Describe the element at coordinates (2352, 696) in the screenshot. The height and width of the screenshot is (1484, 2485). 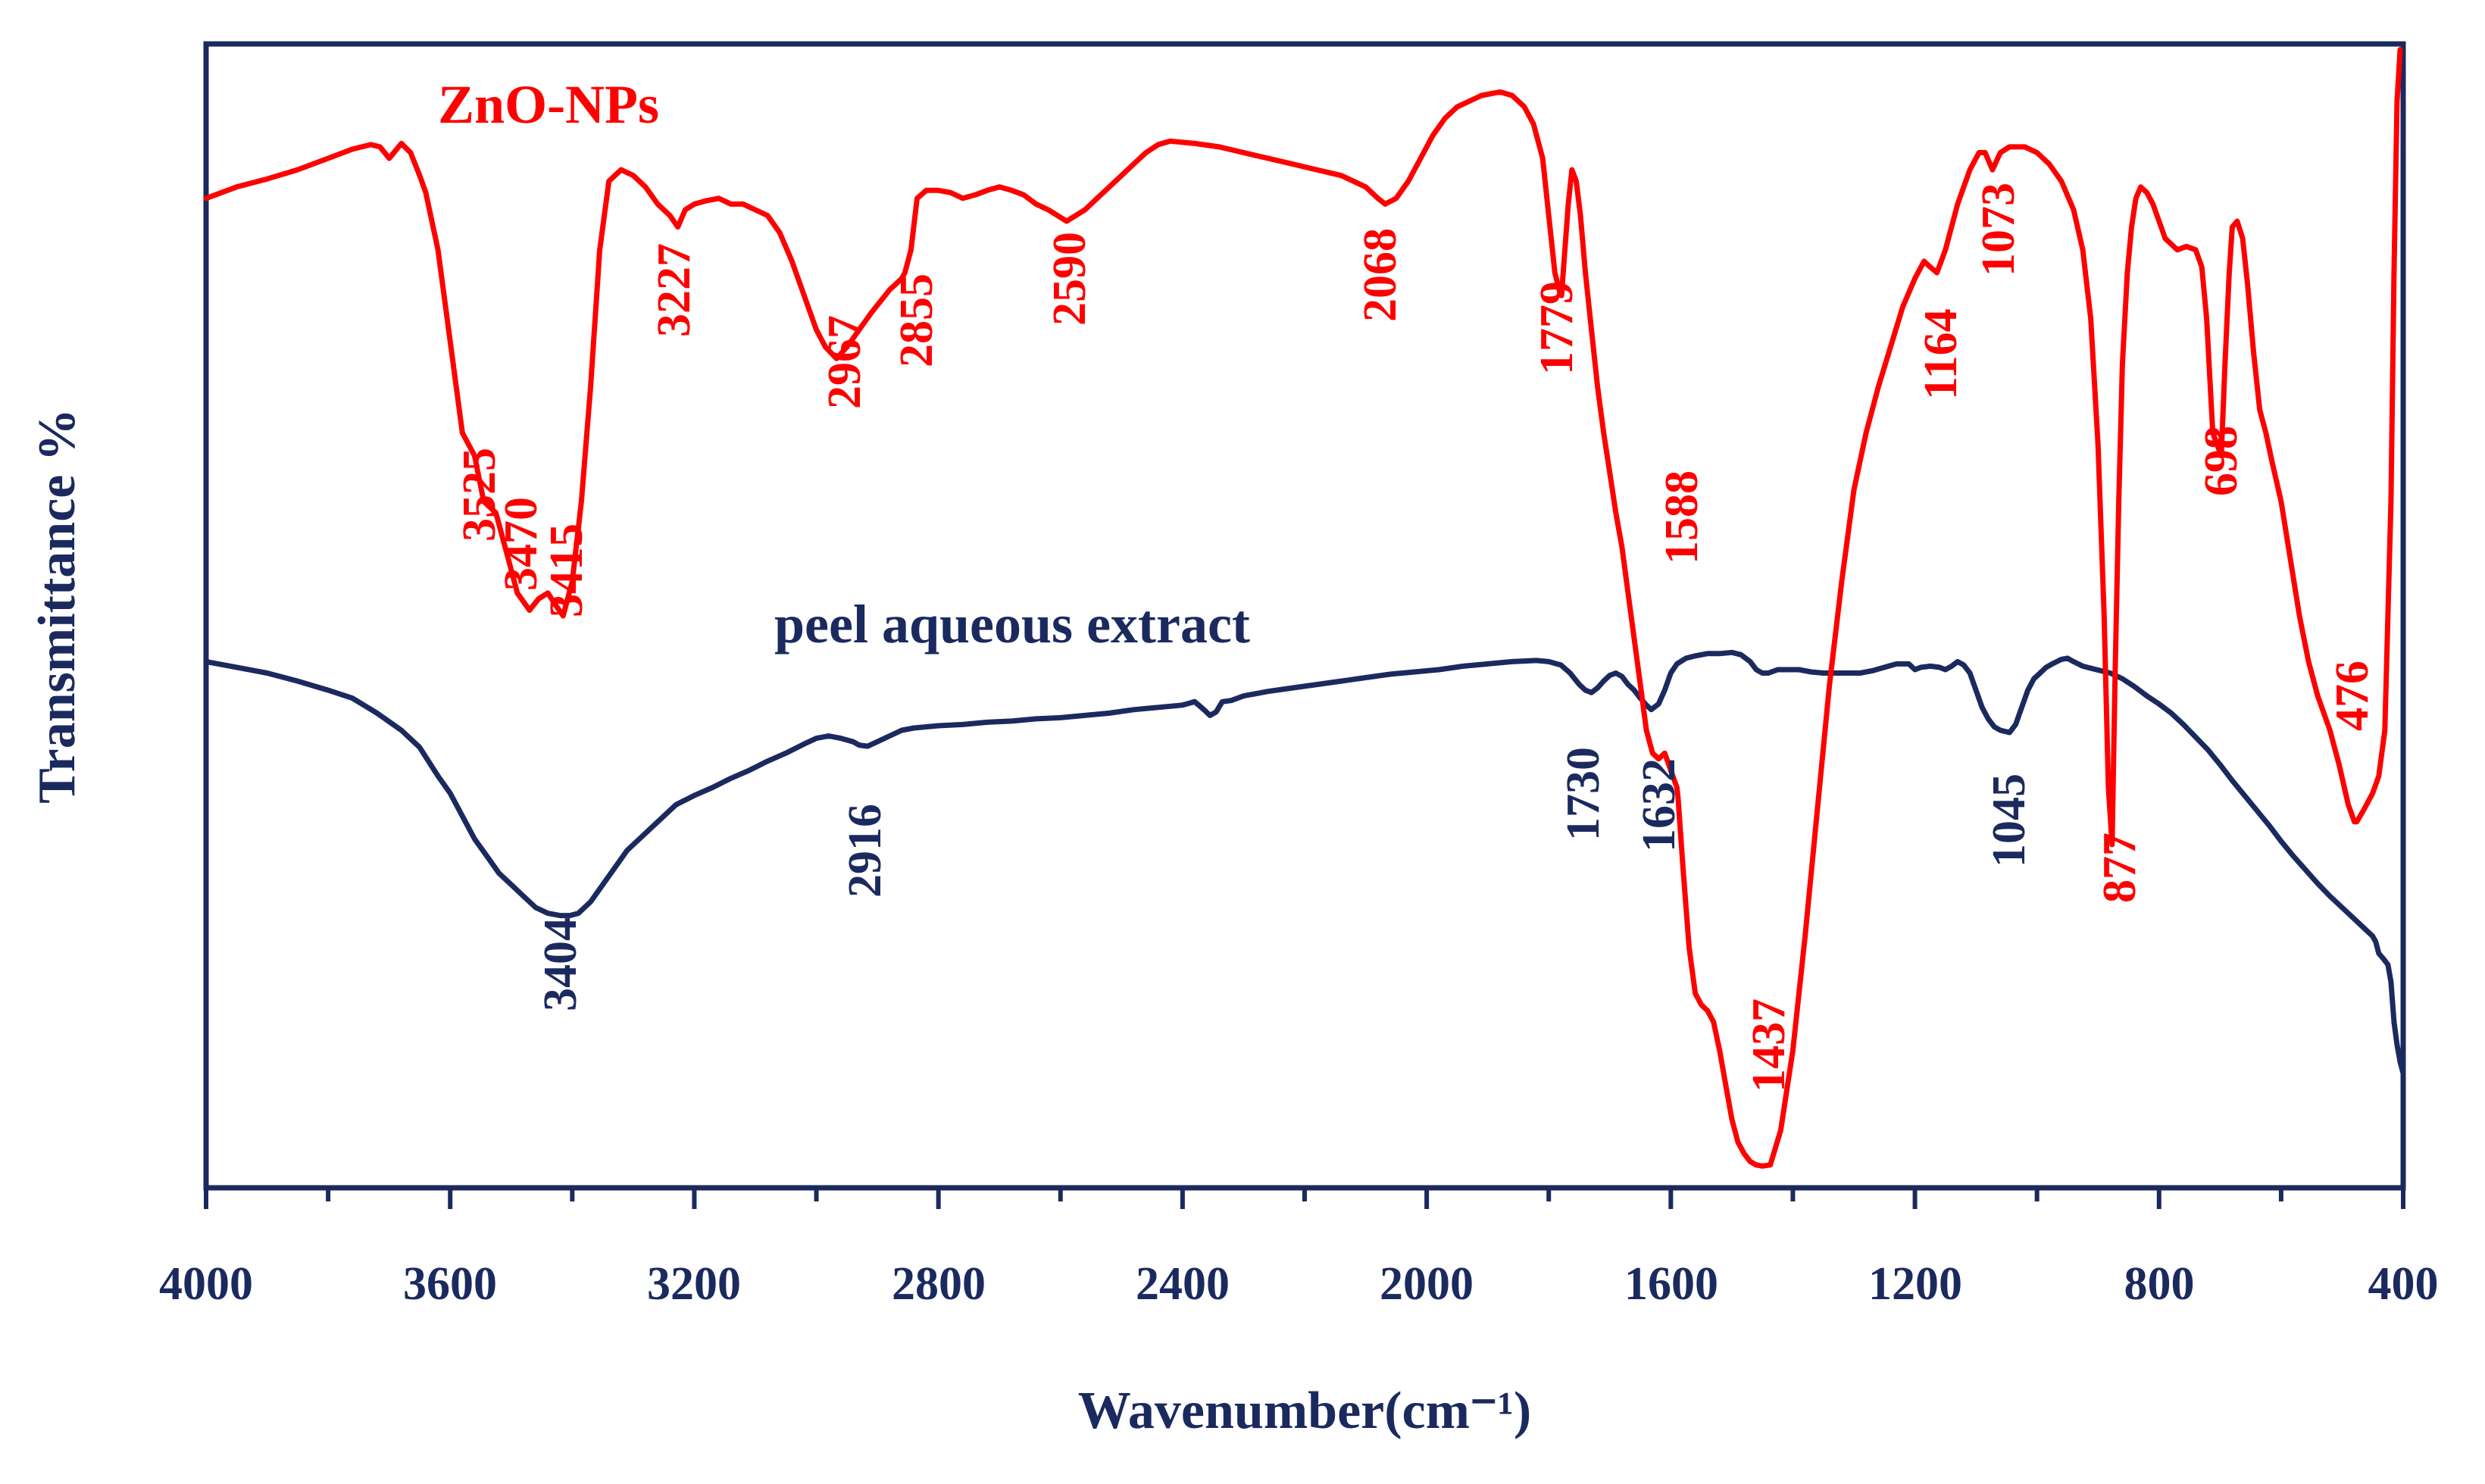
I see `peak-label: 476` at that location.